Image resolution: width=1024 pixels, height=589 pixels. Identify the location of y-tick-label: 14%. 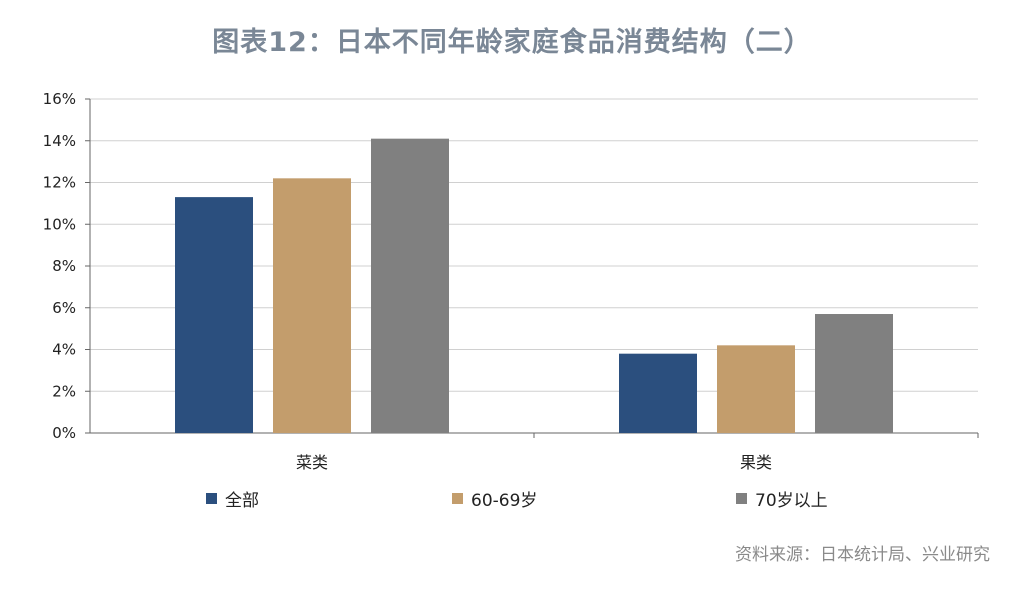
(59, 141).